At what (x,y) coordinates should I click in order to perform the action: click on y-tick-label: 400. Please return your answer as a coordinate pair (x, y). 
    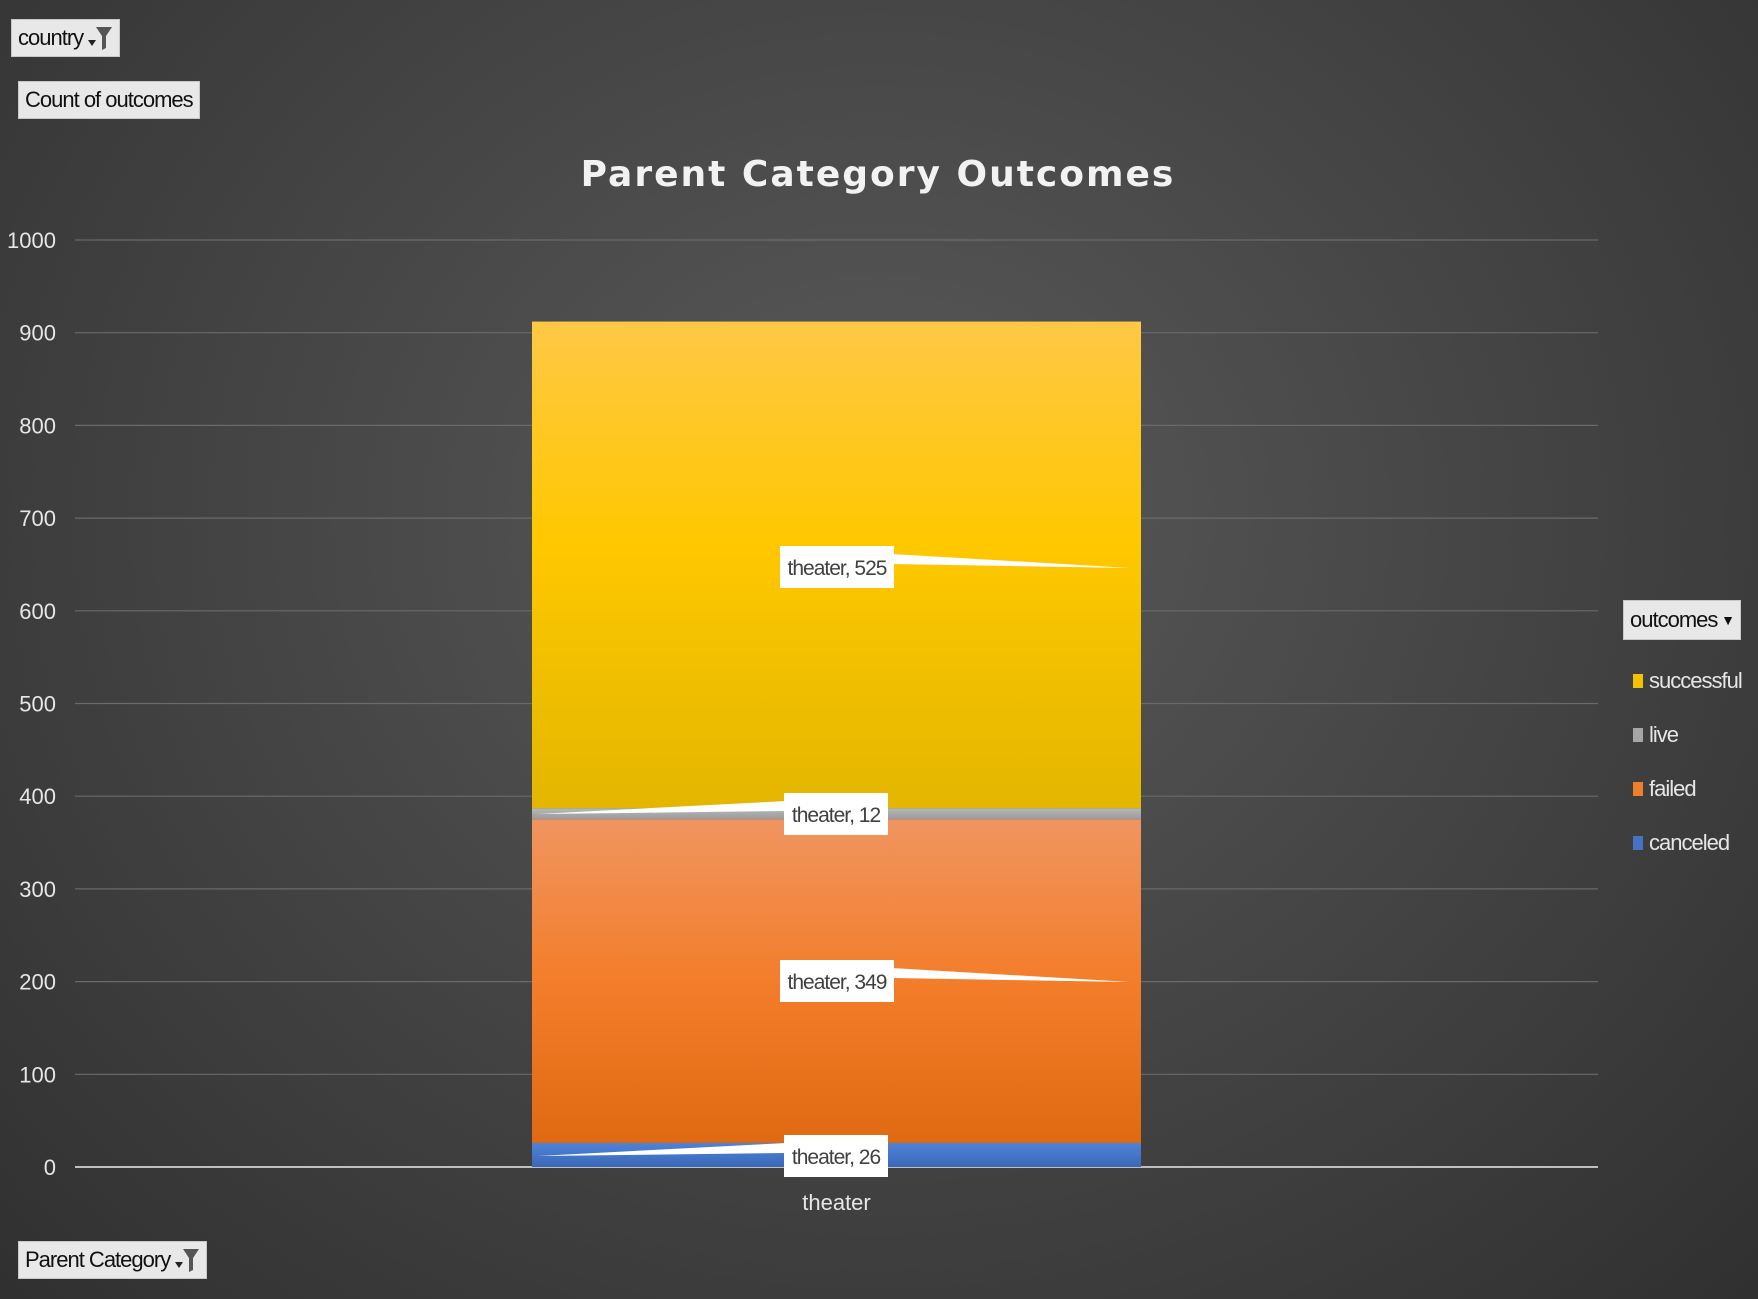
    Looking at the image, I should click on (37, 796).